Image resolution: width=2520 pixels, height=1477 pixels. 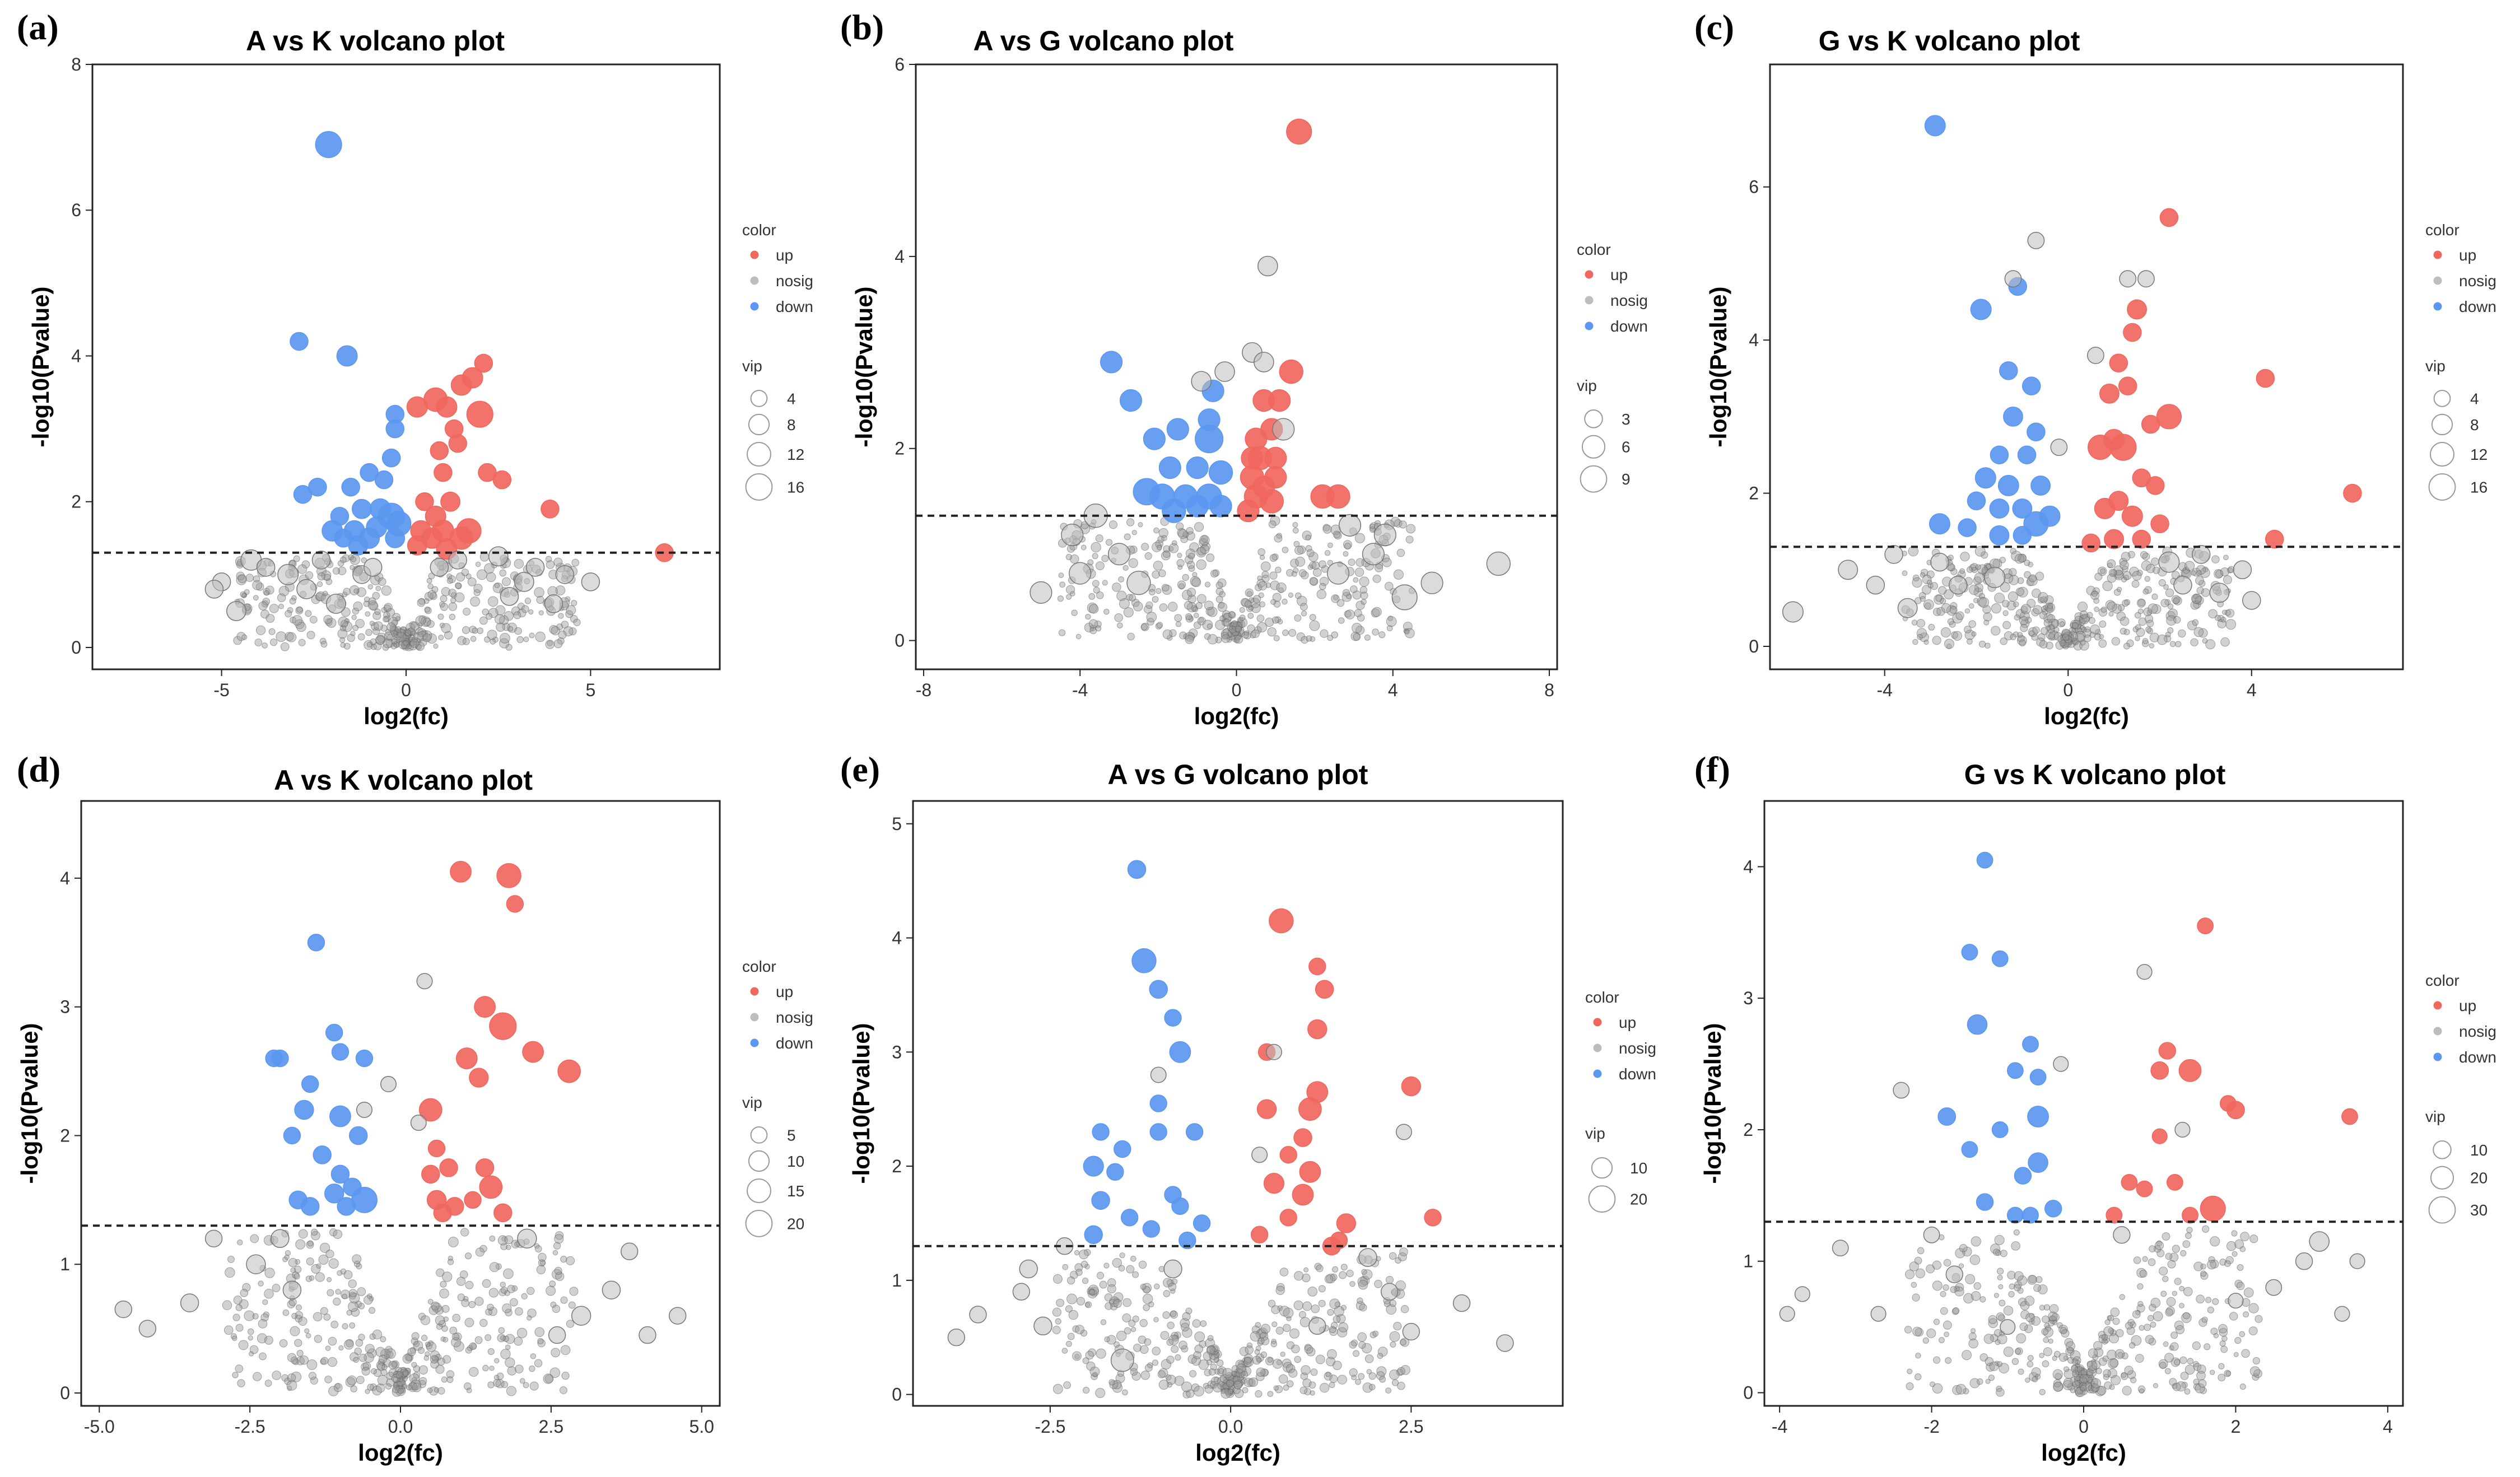 What do you see at coordinates (1549, 690) in the screenshot?
I see `x-tick-label: 8` at bounding box center [1549, 690].